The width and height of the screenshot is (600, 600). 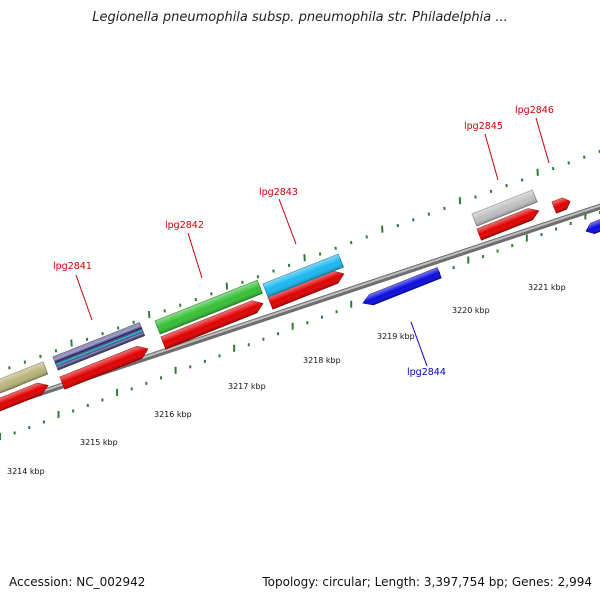 I want to click on scale-label: 3216 kbp, so click(x=173, y=414).